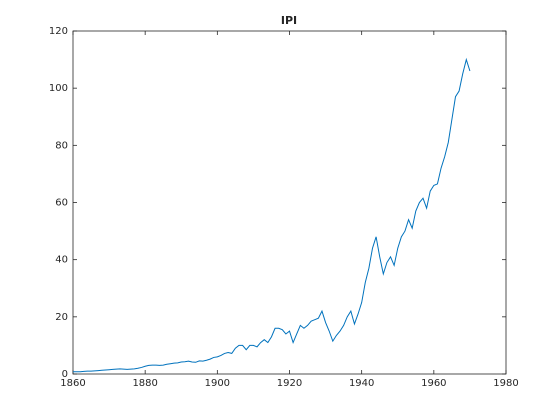  What do you see at coordinates (58, 88) in the screenshot?
I see `y-tick-label: 100` at bounding box center [58, 88].